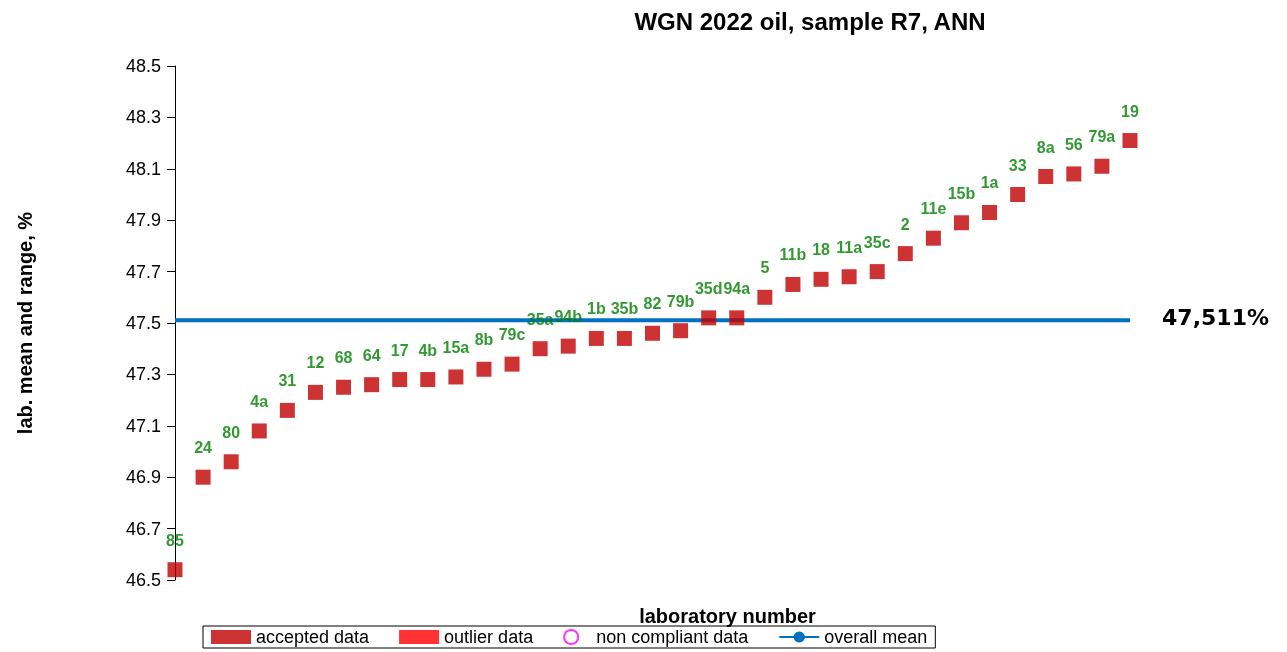  I want to click on x-tick-label: 24, so click(203, 448).